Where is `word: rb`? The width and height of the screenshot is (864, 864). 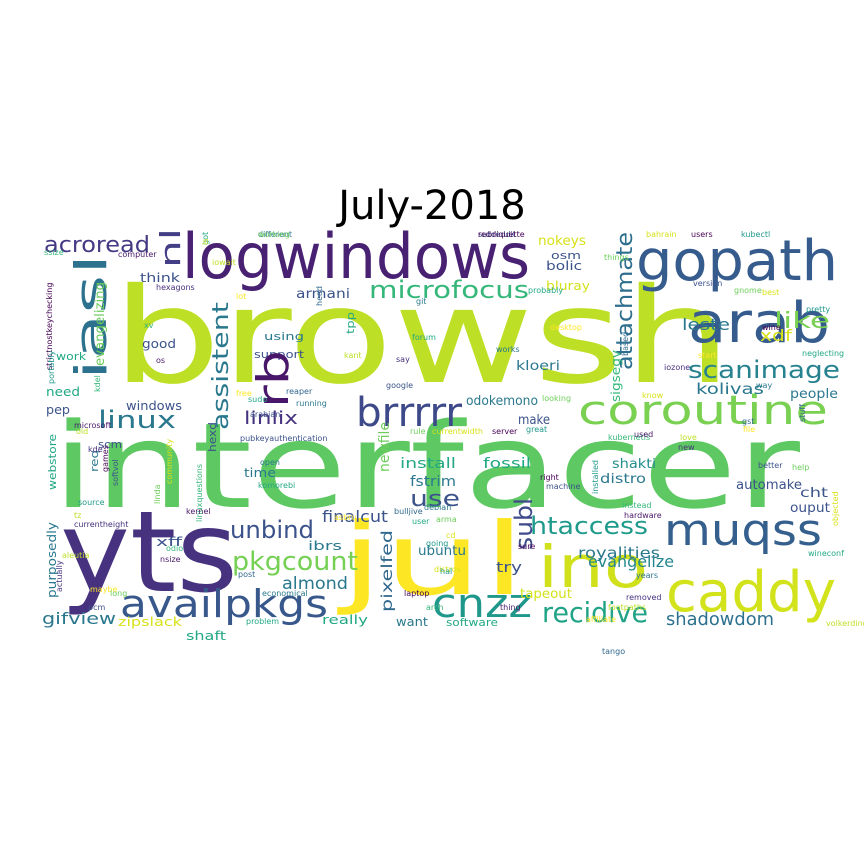
word: rb is located at coordinates (273, 379).